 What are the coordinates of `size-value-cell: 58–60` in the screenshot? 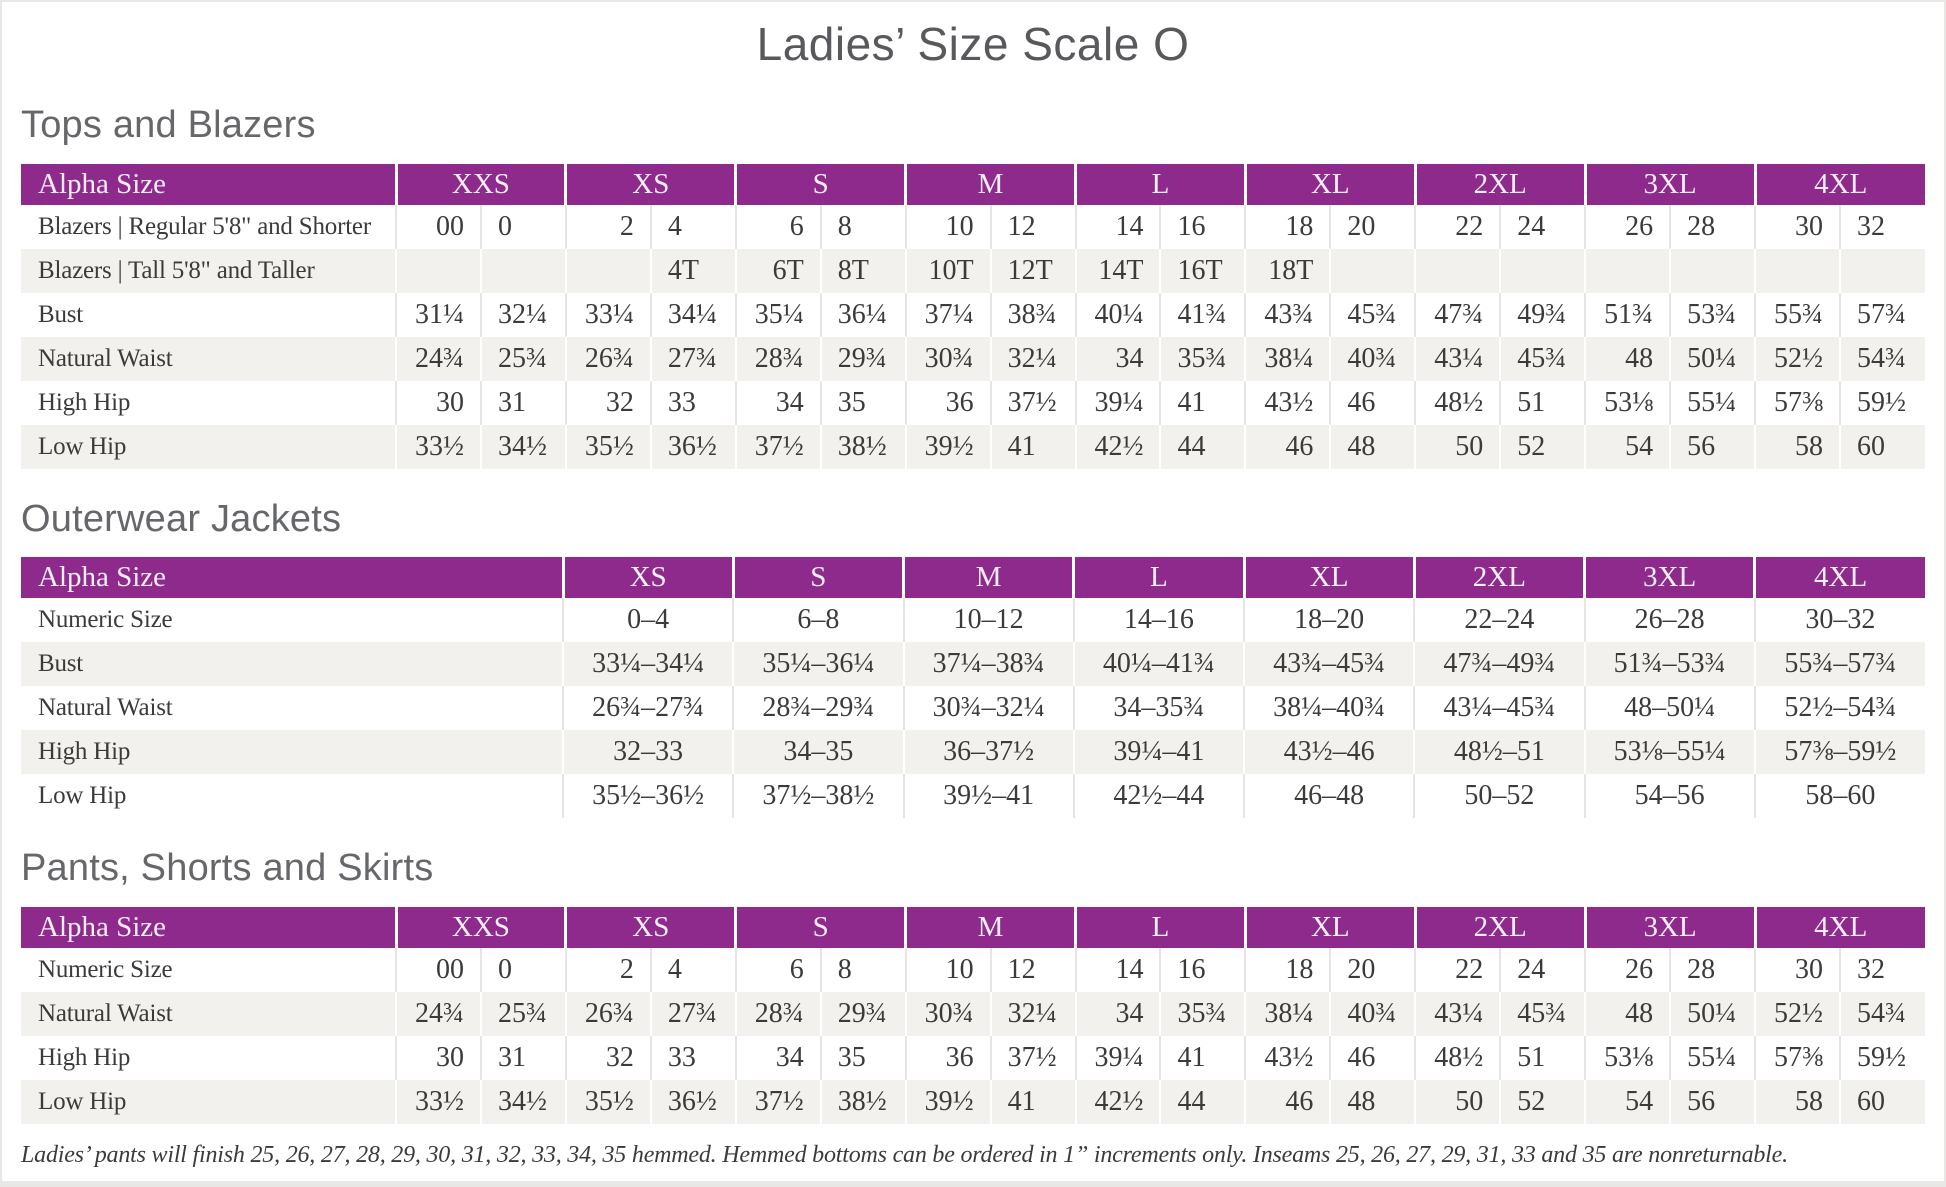 It's located at (1839, 796).